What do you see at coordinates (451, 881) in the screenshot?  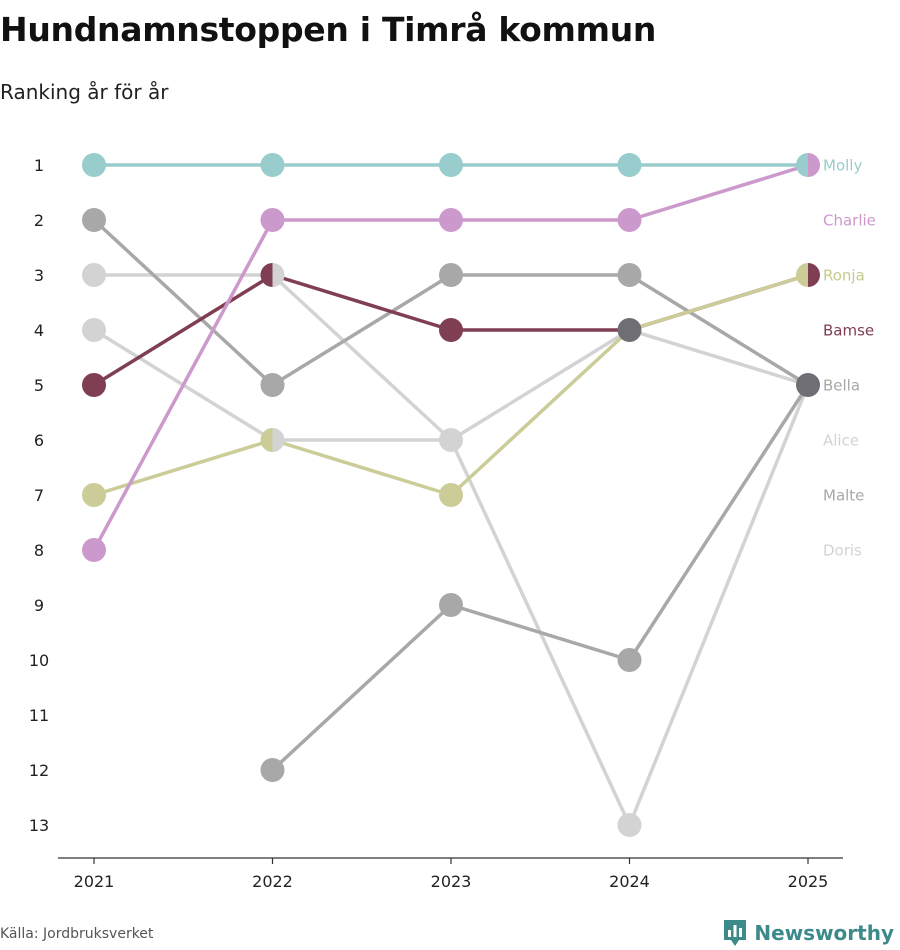 I see `x-tick-label: 2023` at bounding box center [451, 881].